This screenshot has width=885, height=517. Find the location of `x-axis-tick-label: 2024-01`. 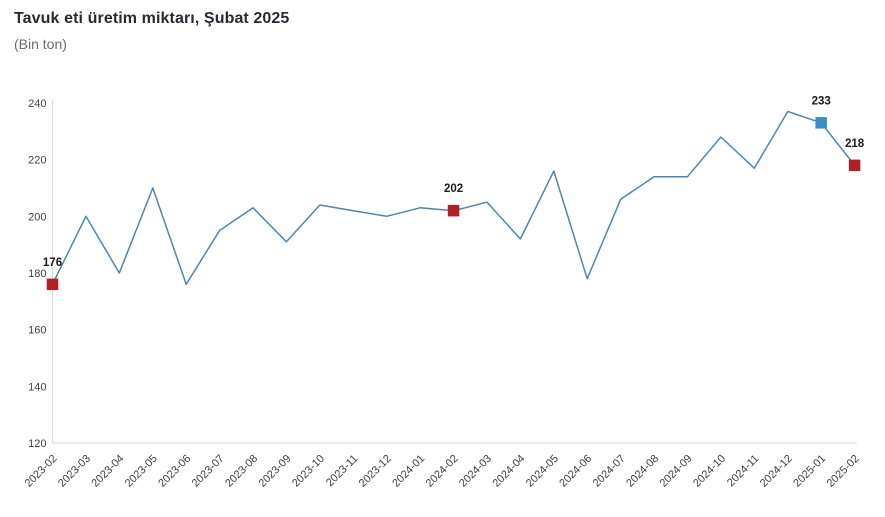

x-axis-tick-label: 2024-01 is located at coordinates (408, 471).